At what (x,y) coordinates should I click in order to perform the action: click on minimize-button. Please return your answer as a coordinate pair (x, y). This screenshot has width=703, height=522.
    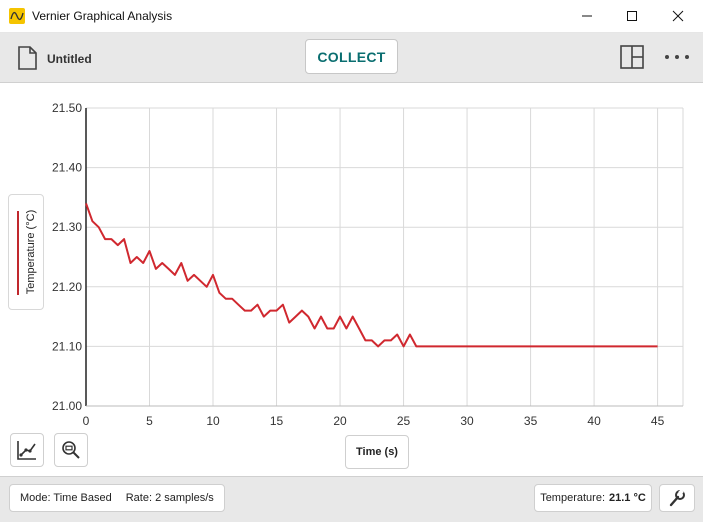
    Looking at the image, I should click on (587, 16).